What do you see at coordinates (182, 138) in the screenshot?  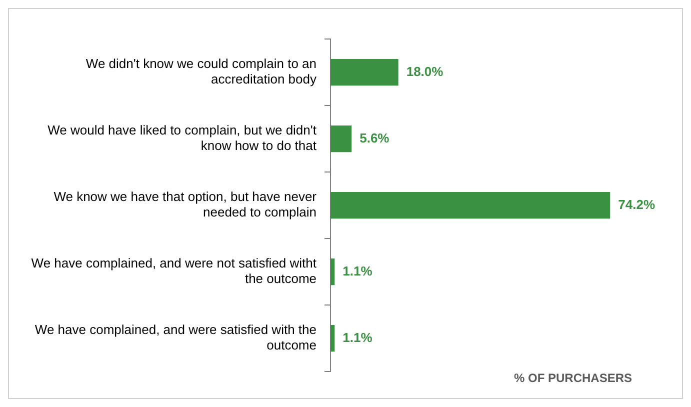 I see `y-tick-label: We would have liked to complain, but we didn't know how to do that` at bounding box center [182, 138].